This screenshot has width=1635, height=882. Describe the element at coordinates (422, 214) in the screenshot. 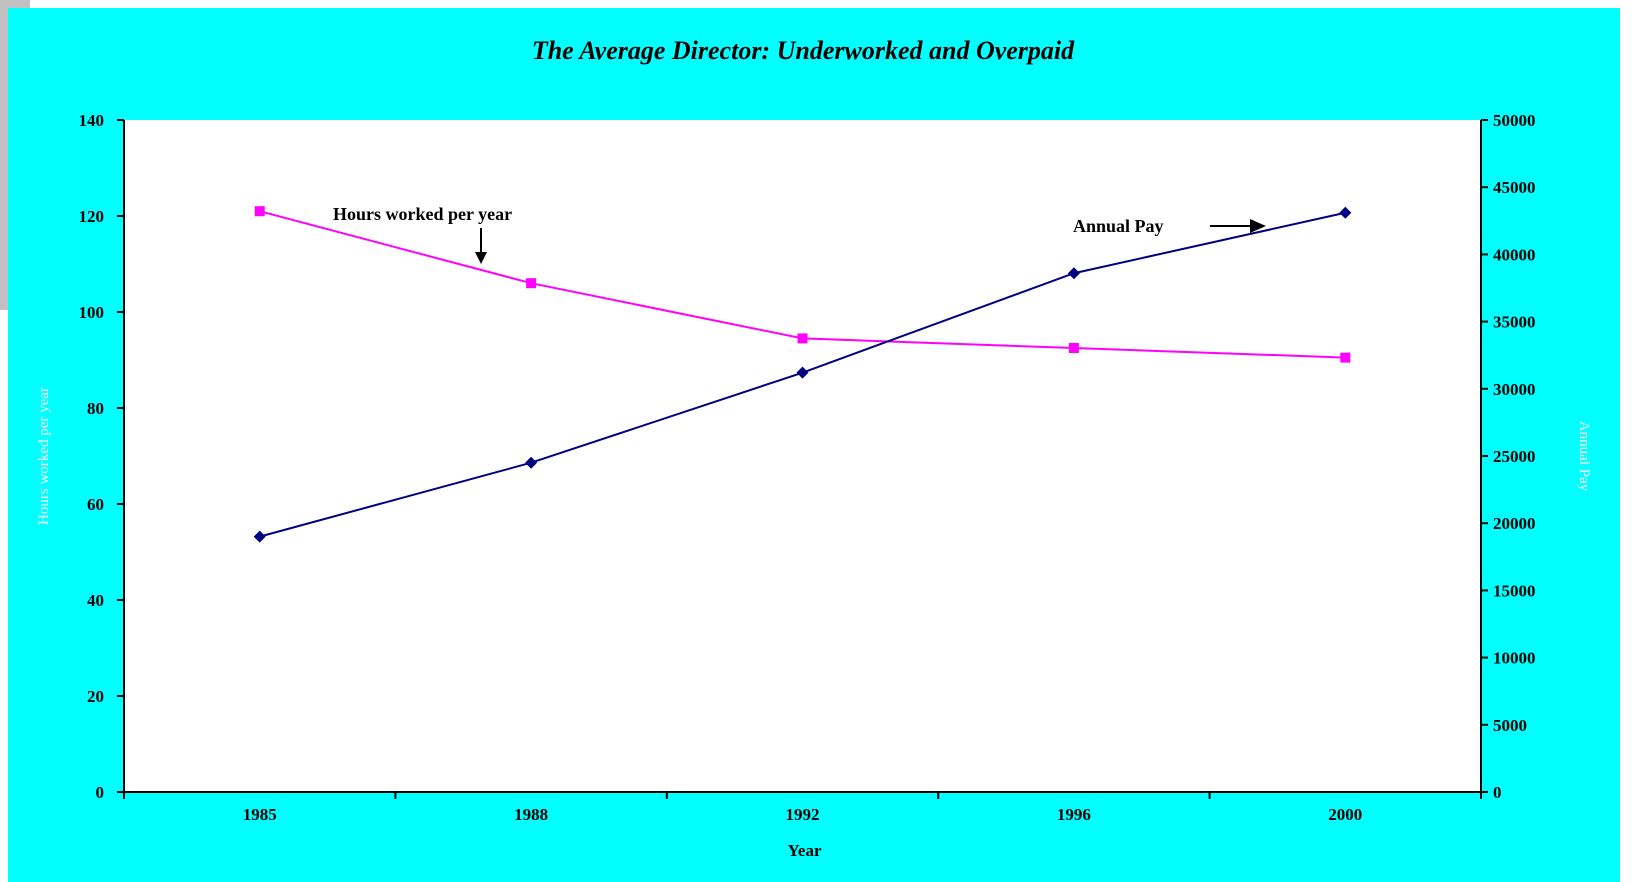

I see `annotation-hours: Hours worked per year` at that location.